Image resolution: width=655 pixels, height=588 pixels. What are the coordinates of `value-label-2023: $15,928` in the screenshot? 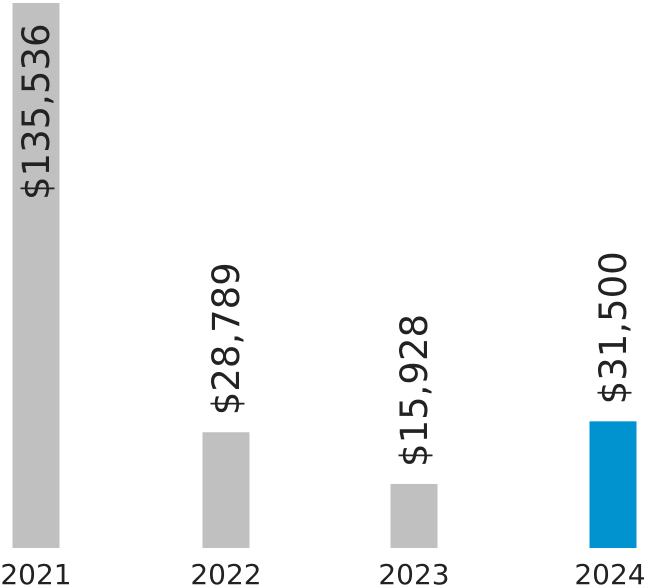 It's located at (414, 390).